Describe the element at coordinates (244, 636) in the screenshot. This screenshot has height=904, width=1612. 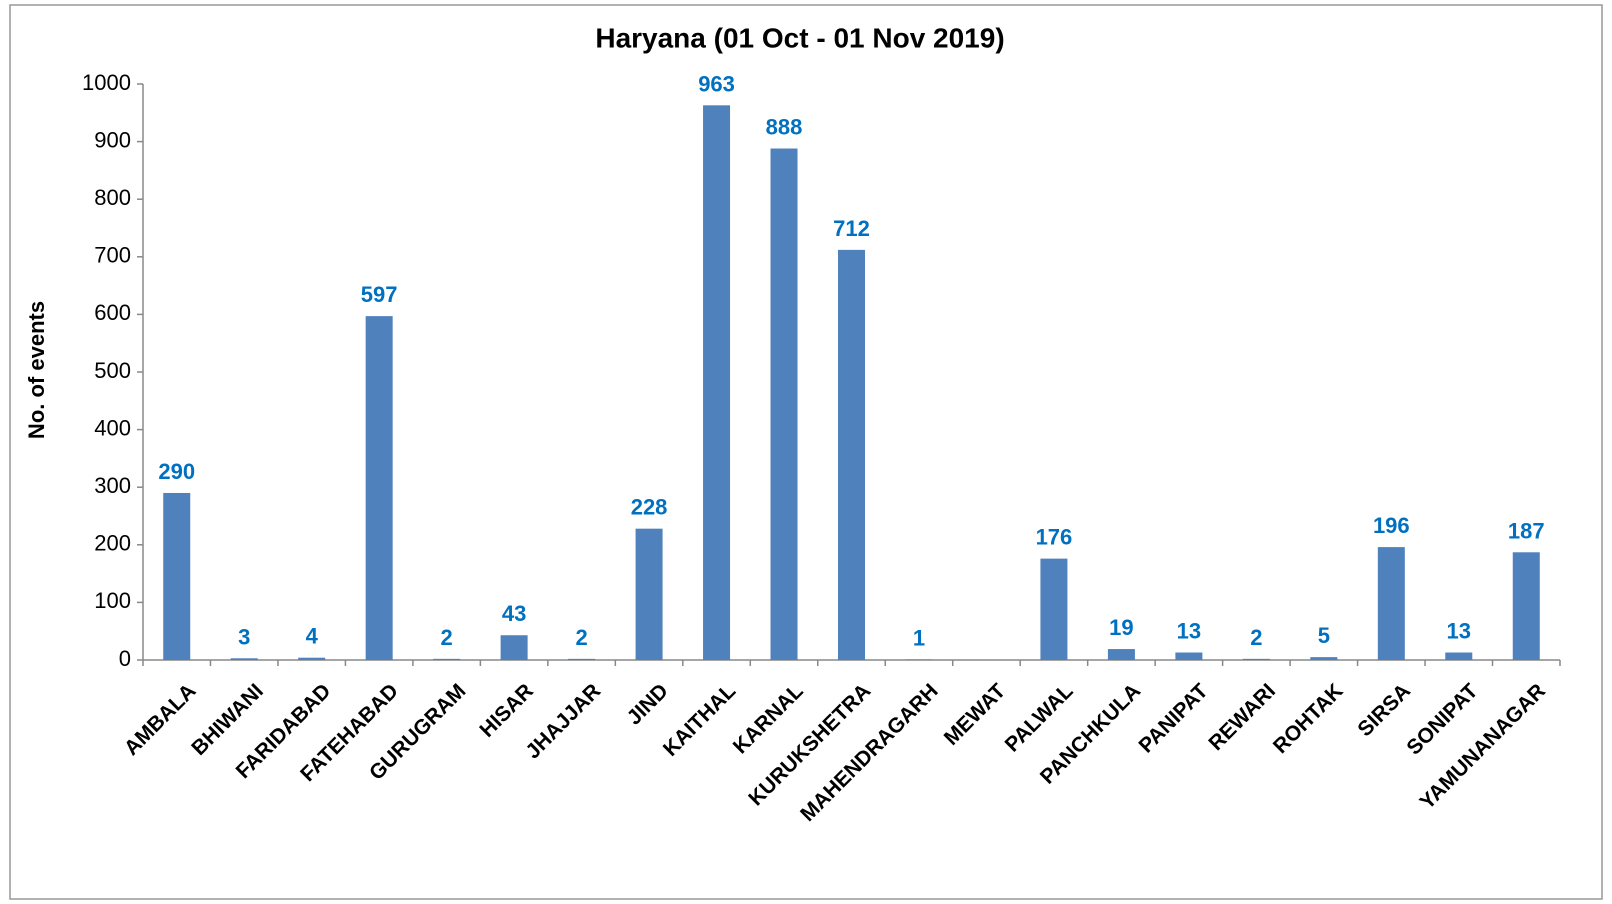
I see `data-label: 3` at that location.